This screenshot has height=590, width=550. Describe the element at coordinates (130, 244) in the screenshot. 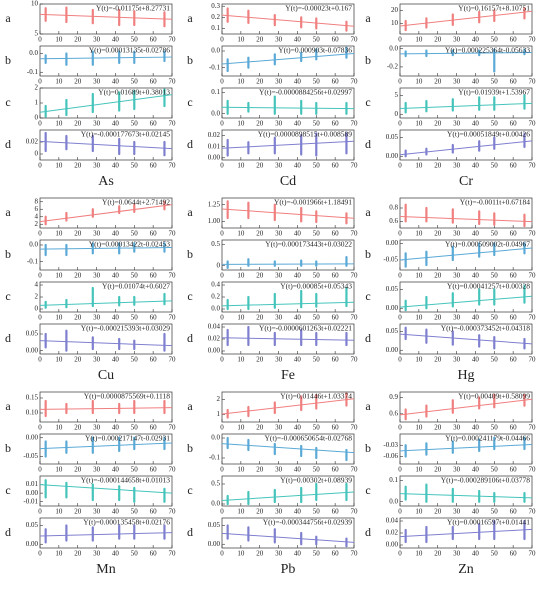

I see `equation: Y(t)=0.00013422t-0.02453` at that location.